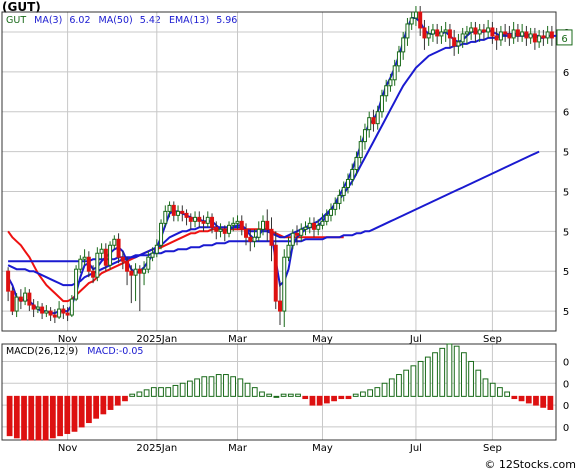 The image size is (580, 471). What do you see at coordinates (121, 20) in the screenshot?
I see `price-legend: GUT MA(3) 6.02 MA(50) 5.42 EMA(13) 5.96` at bounding box center [121, 20].